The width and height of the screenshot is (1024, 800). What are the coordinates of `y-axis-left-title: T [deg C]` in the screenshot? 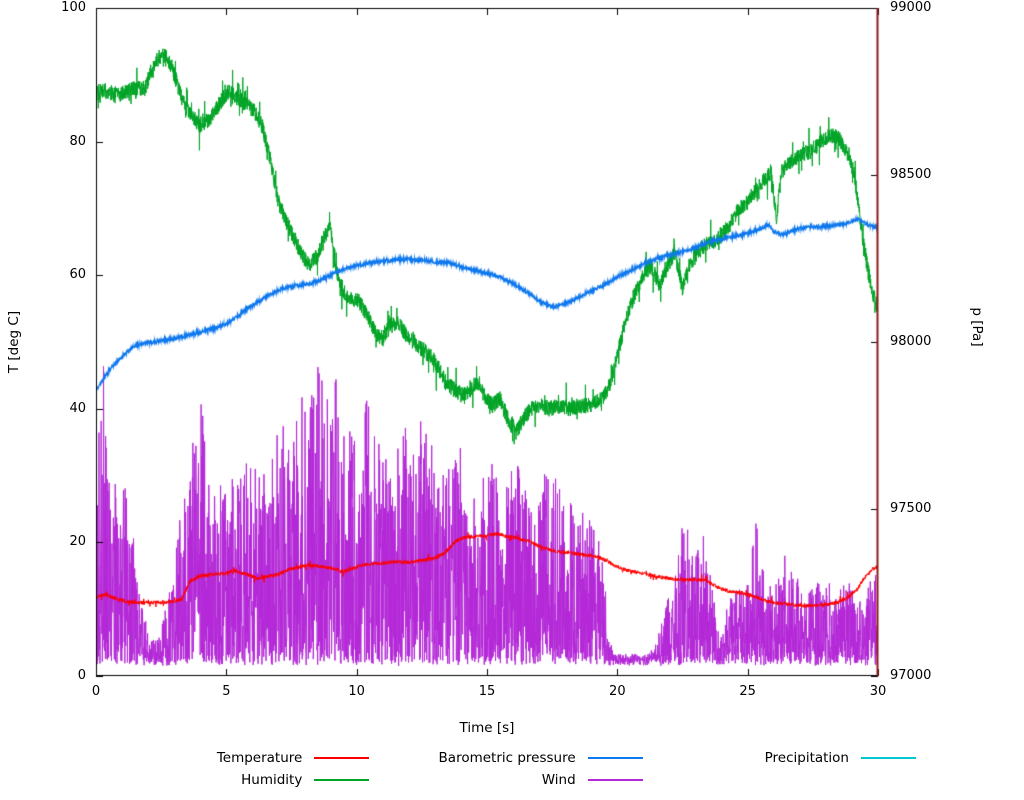 It's located at (14, 342).